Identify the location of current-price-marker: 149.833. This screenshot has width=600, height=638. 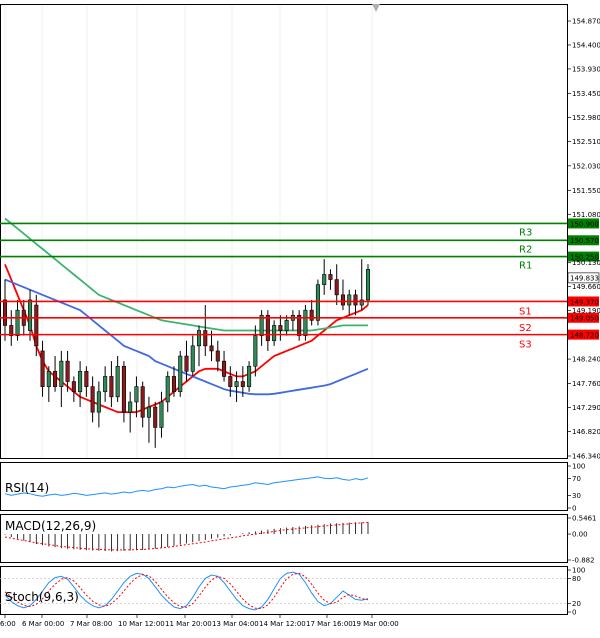
(583, 278).